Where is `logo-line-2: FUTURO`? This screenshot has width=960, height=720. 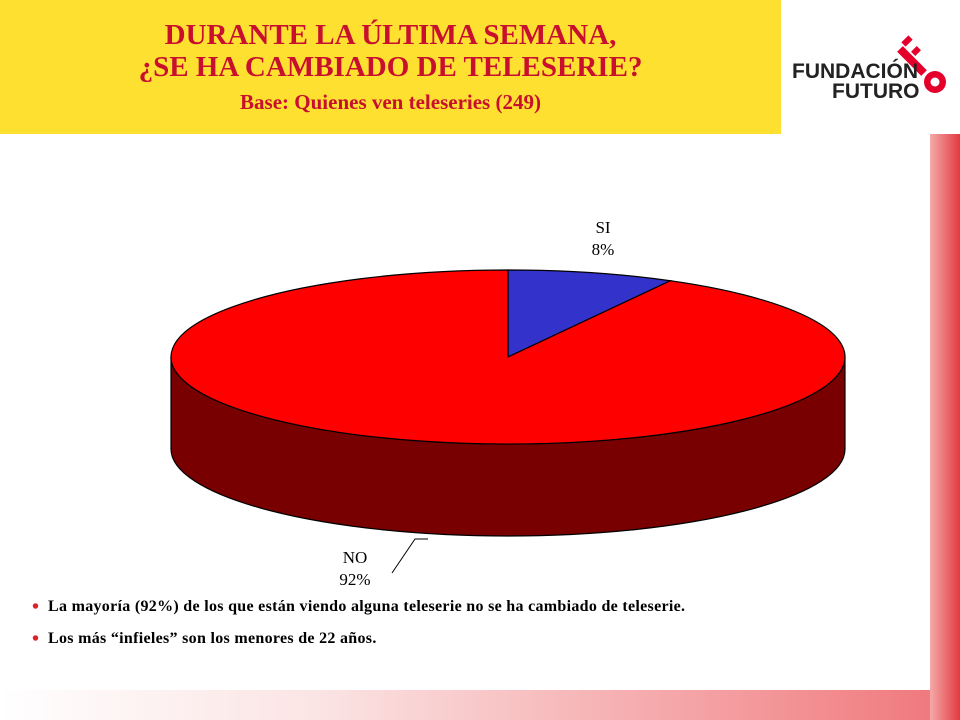
logo-line-2: FUTURO is located at coordinates (876, 91).